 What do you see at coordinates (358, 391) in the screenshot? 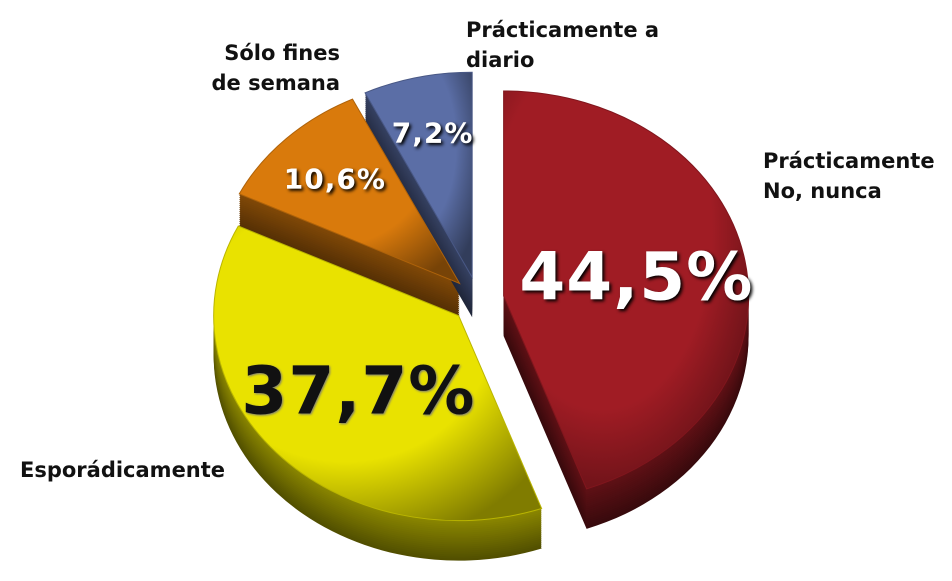
I see `value-label: 37,7%` at bounding box center [358, 391].